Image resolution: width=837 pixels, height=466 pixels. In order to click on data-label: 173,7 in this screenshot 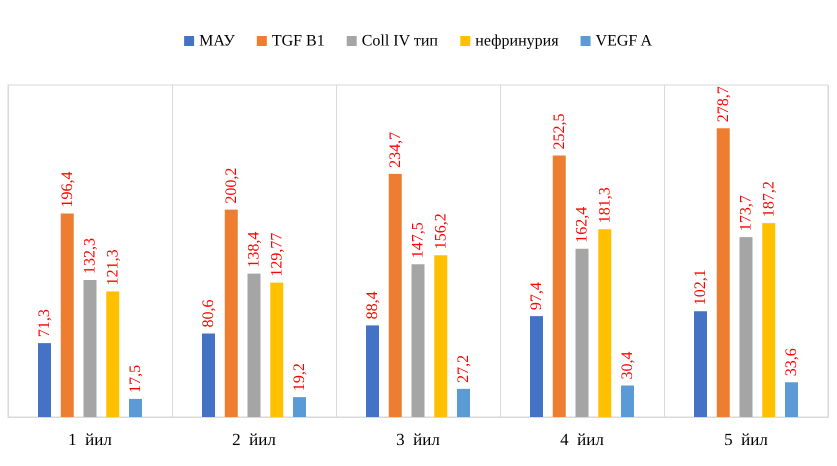, I will do `click(746, 213)`.